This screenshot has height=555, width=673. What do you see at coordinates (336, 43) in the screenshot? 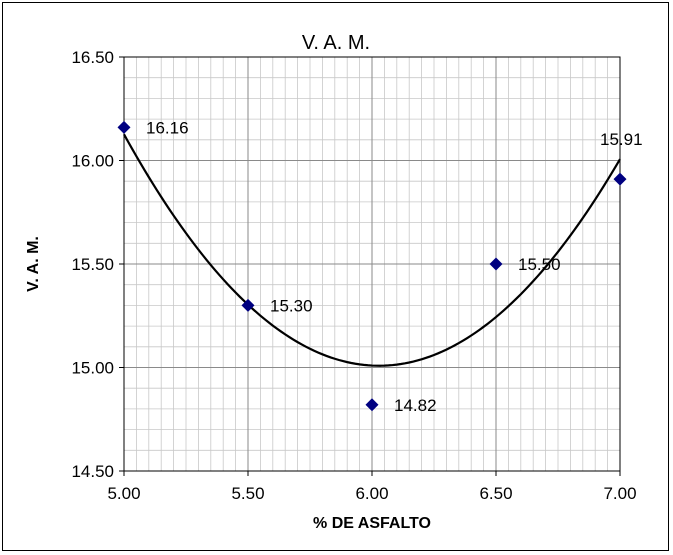
I see `chart-title: V. A. M.` at bounding box center [336, 43].